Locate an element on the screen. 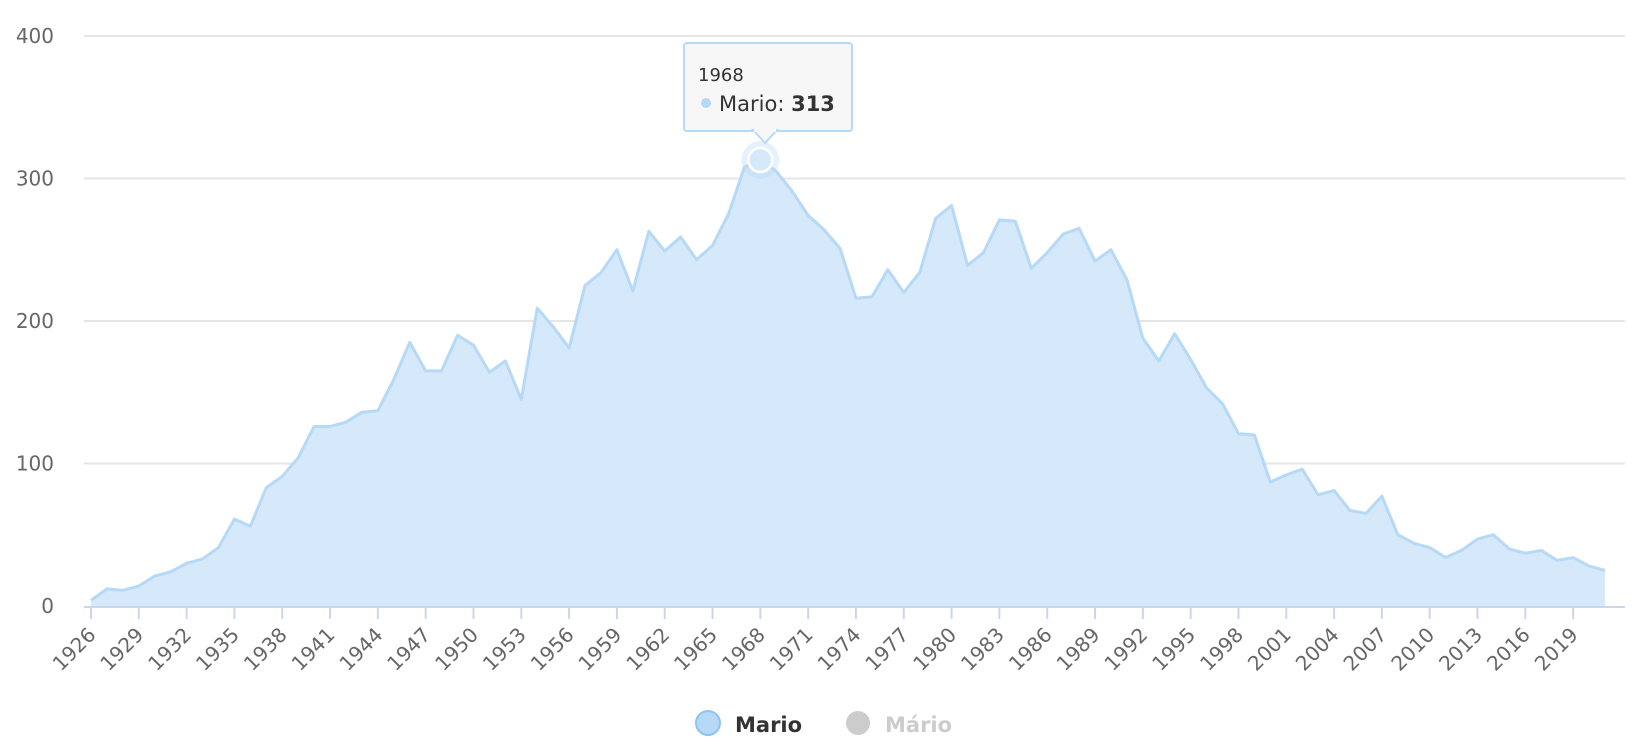 This screenshot has height=744, width=1632. data-point-1973 is located at coordinates (840, 248).